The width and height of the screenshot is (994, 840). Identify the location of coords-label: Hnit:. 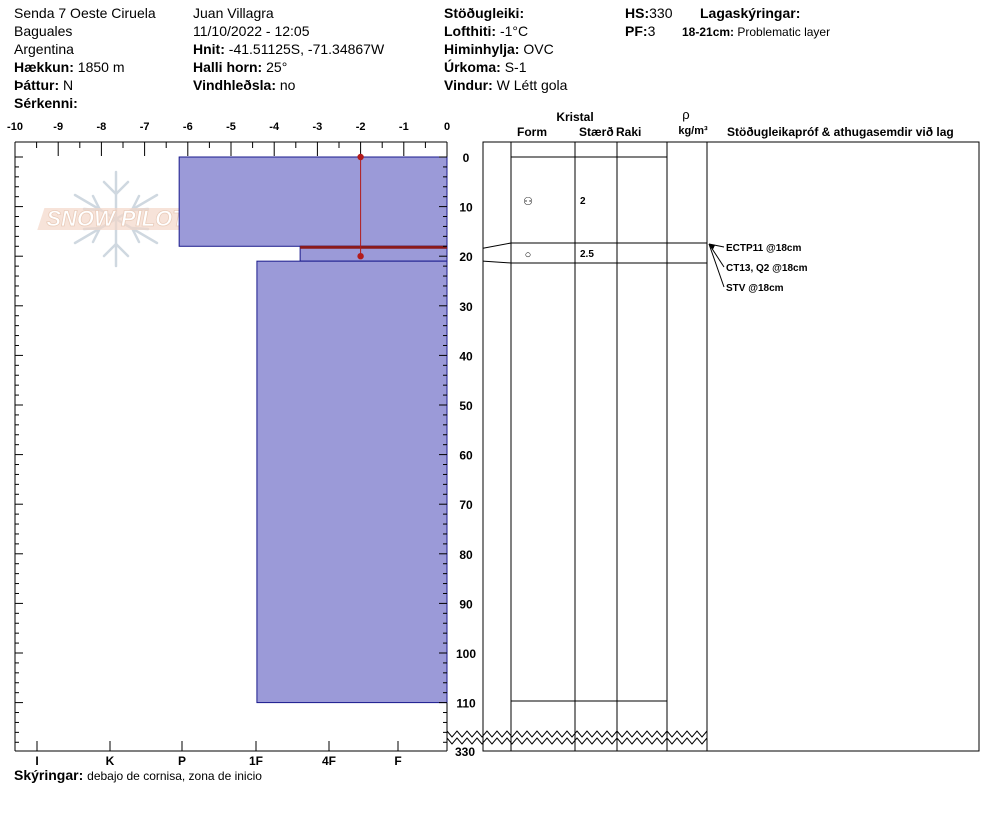
(209, 49).